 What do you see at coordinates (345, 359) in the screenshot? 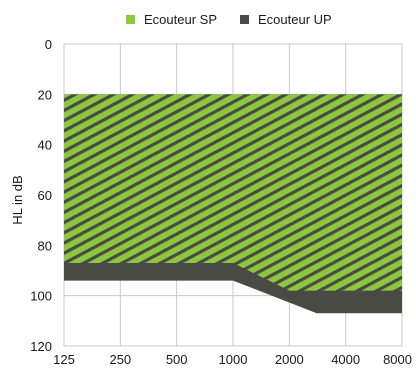
I see `x-tick-label-5: 4000` at bounding box center [345, 359].